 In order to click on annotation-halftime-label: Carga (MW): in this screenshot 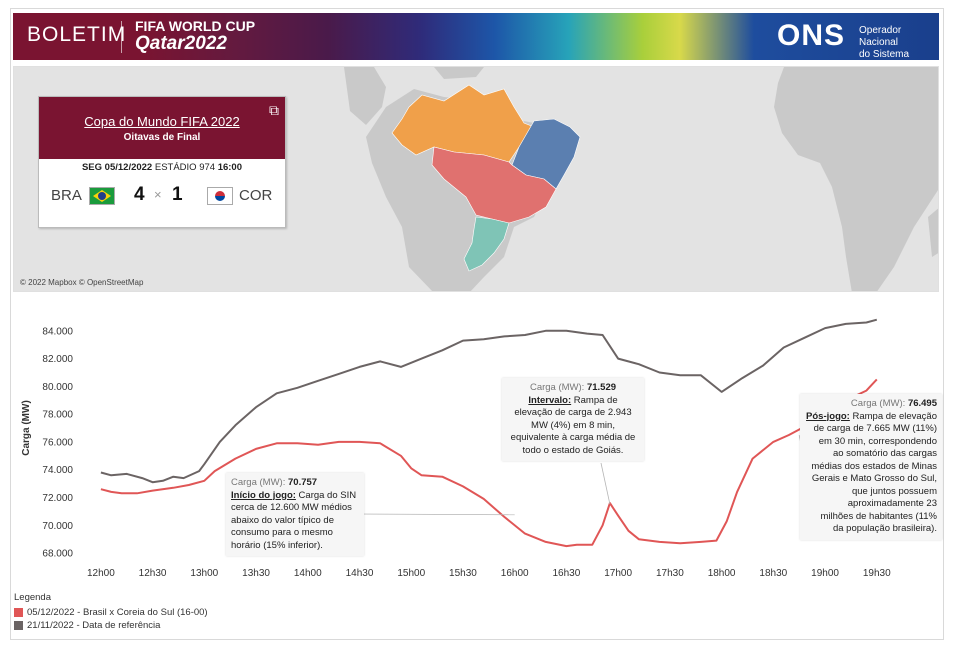, I will do `click(557, 387)`.